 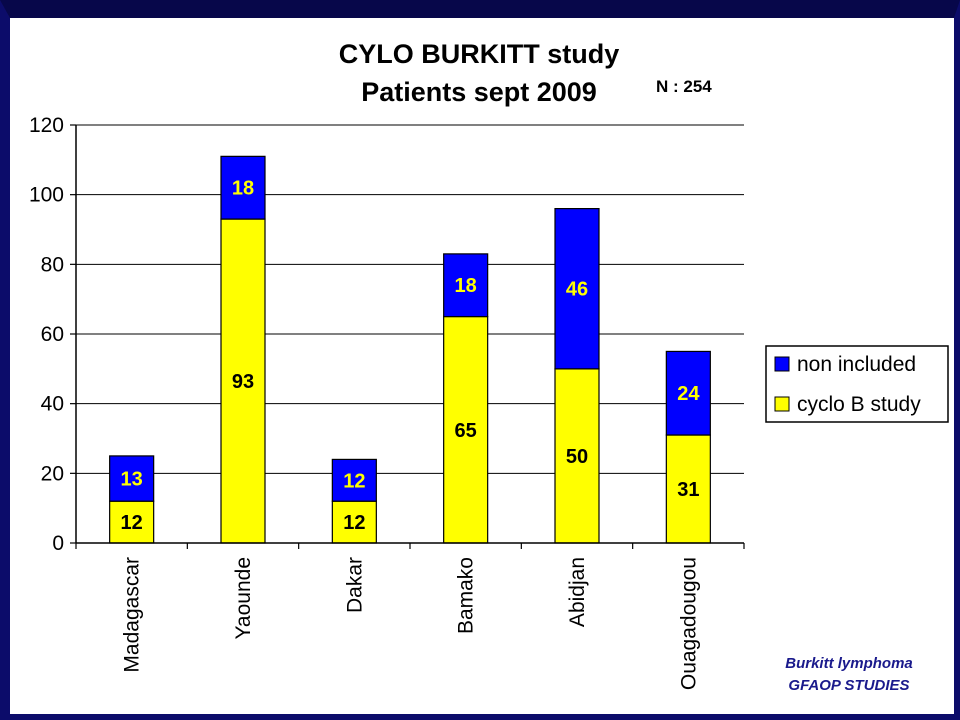 I want to click on data-label: 65, so click(x=466, y=431).